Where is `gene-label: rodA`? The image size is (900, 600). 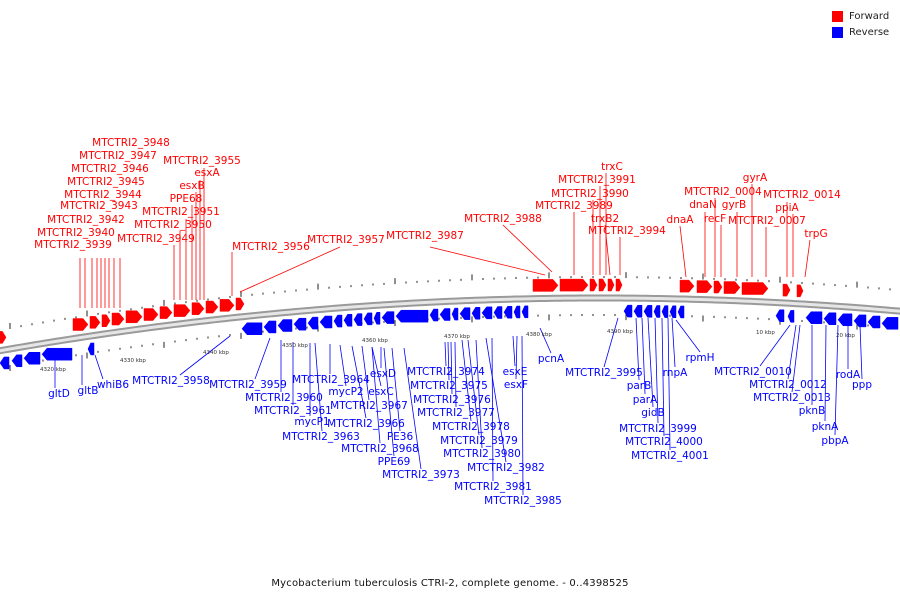
gene-label: rodA is located at coordinates (848, 375).